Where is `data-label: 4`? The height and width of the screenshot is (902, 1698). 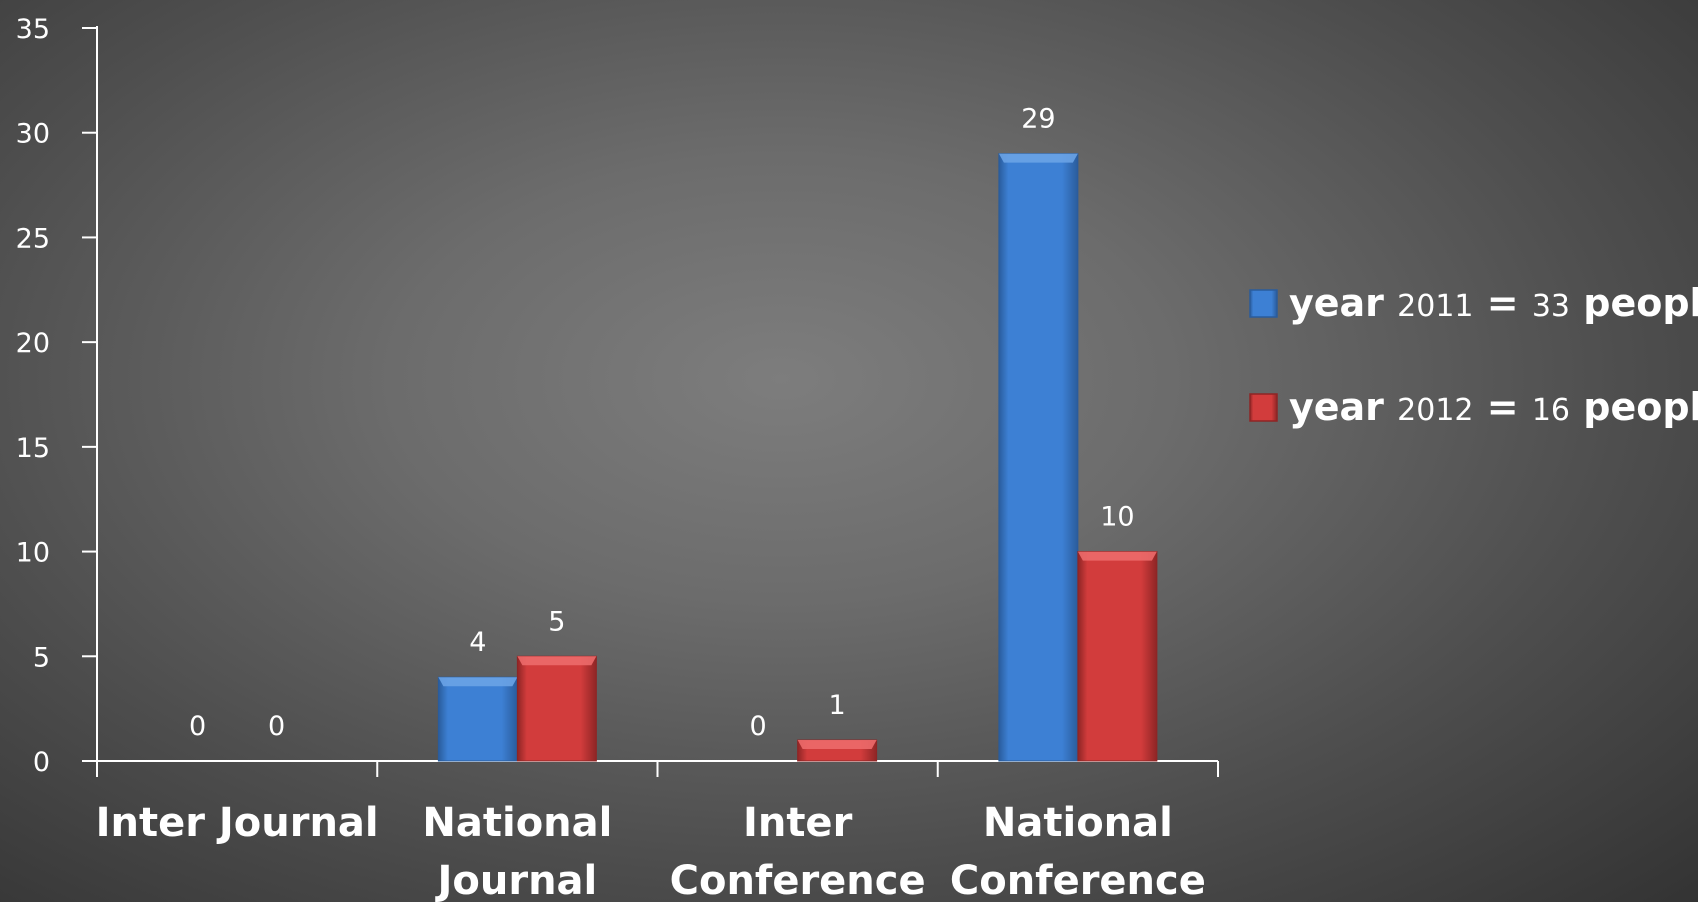 data-label: 4 is located at coordinates (477, 642).